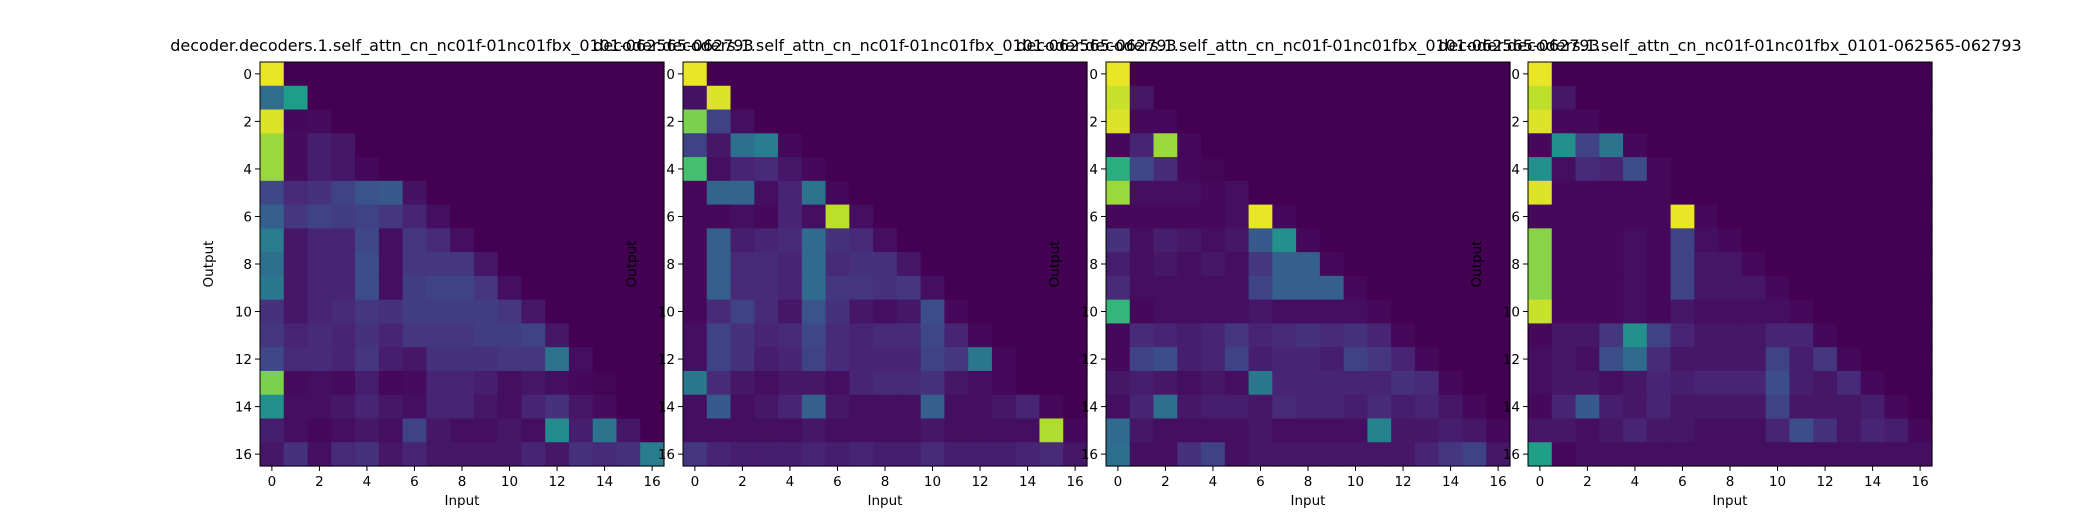 The height and width of the screenshot is (520, 2080). Describe the element at coordinates (1635, 482) in the screenshot. I see `x-tick-label: 4` at that location.